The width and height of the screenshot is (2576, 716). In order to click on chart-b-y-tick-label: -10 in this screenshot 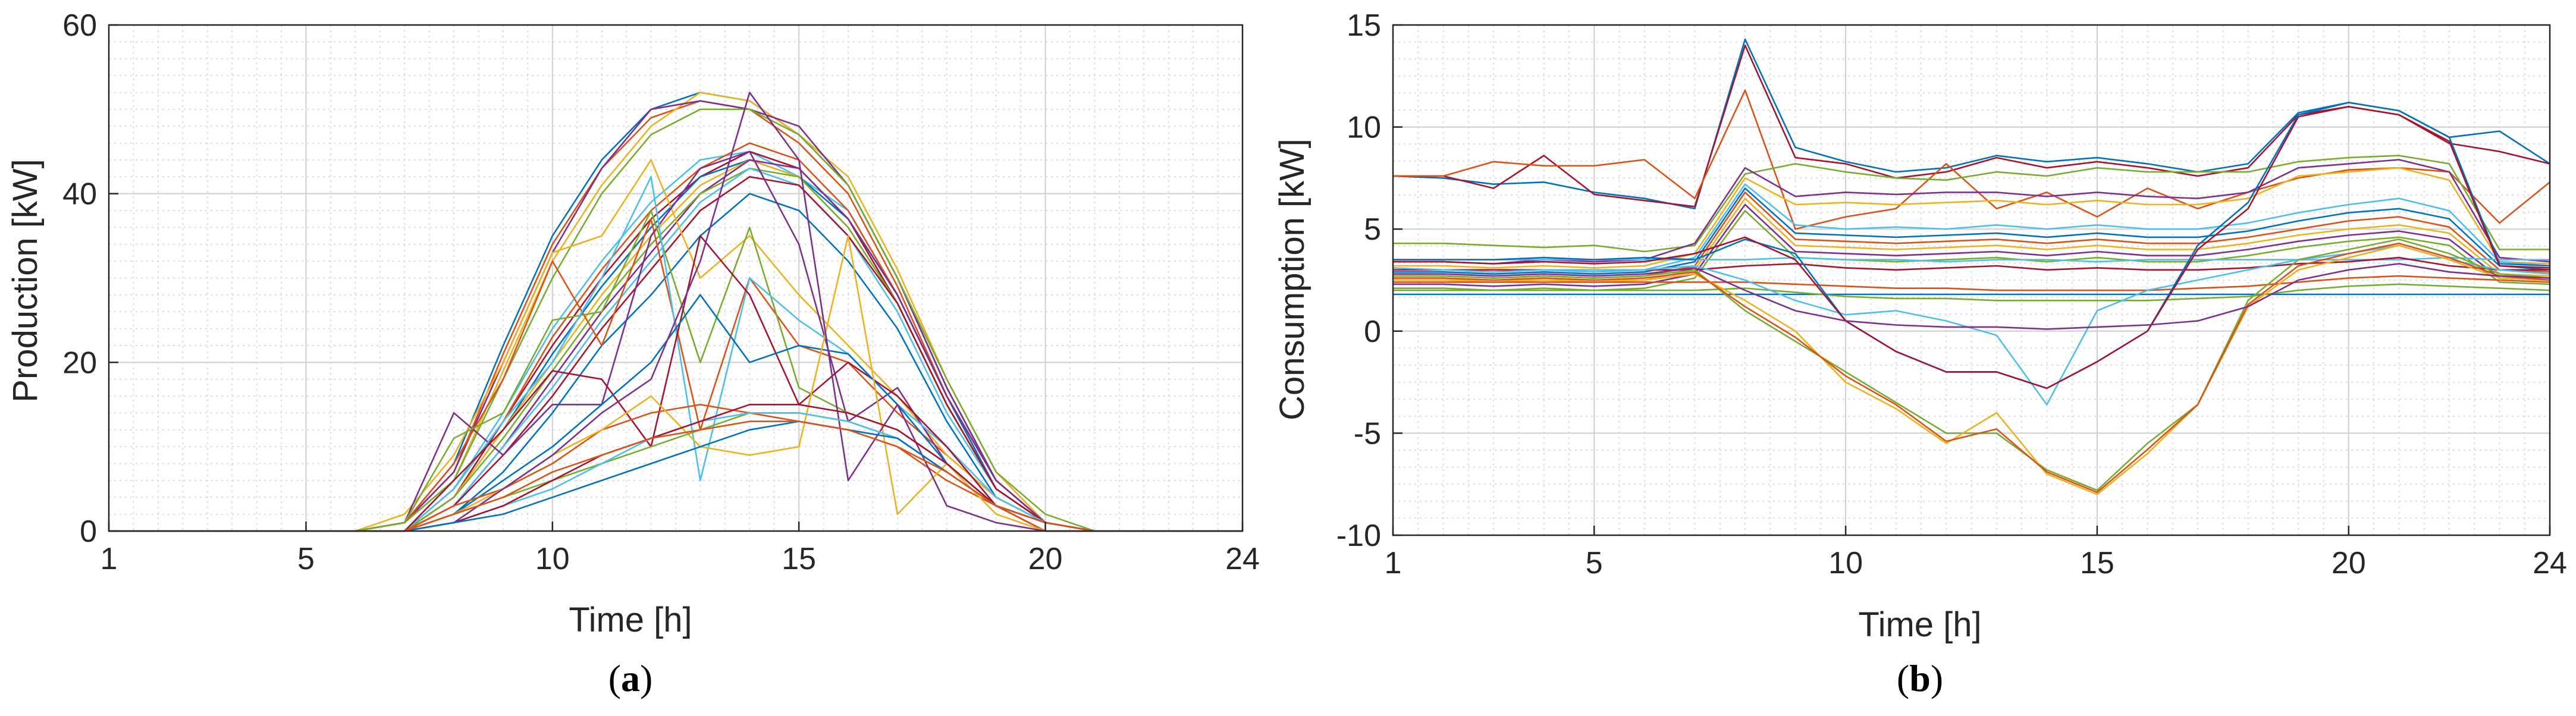, I will do `click(1358, 536)`.